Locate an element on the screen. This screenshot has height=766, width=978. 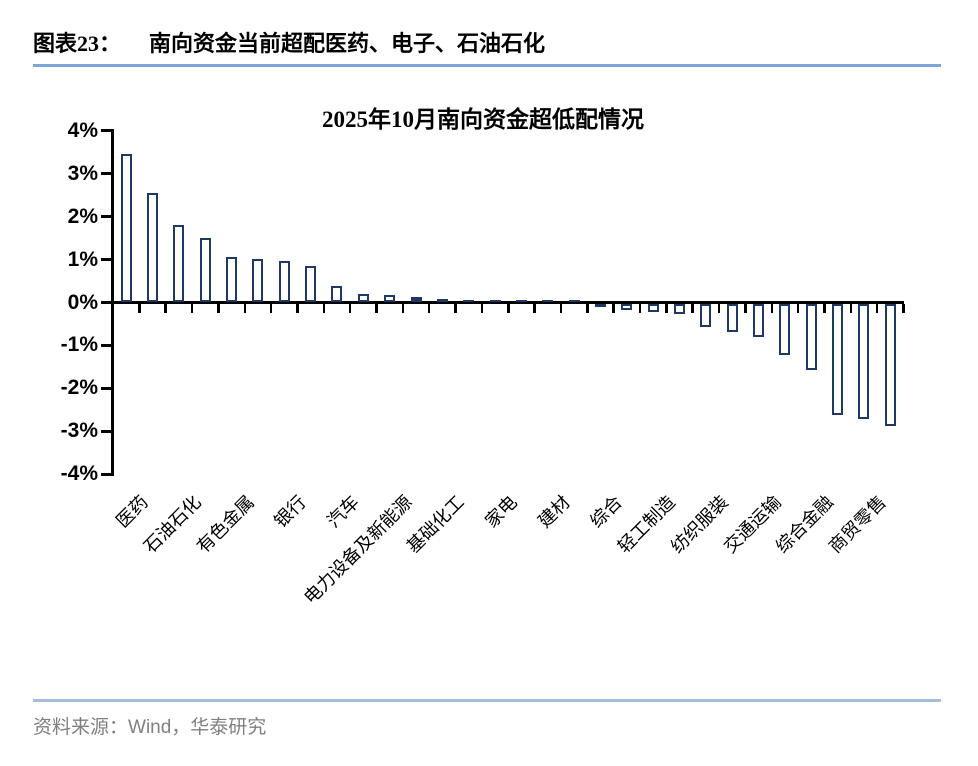
y-axis-label: -2% is located at coordinates (79, 388).